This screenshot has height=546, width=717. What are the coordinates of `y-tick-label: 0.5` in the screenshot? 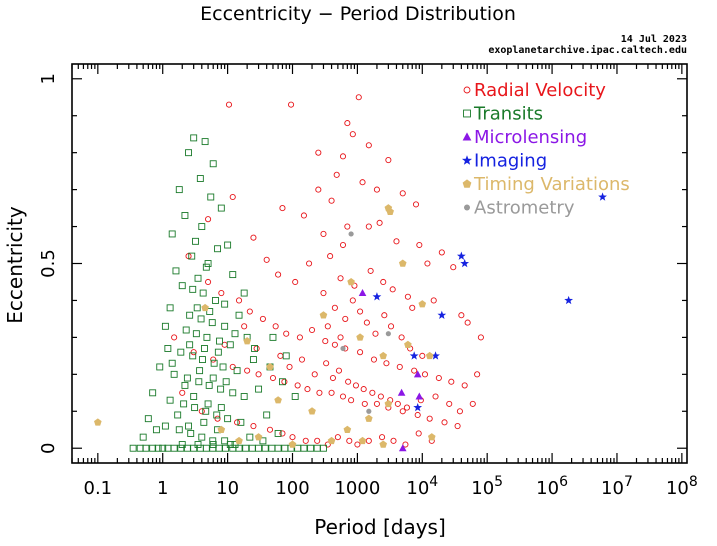 It's located at (48, 263).